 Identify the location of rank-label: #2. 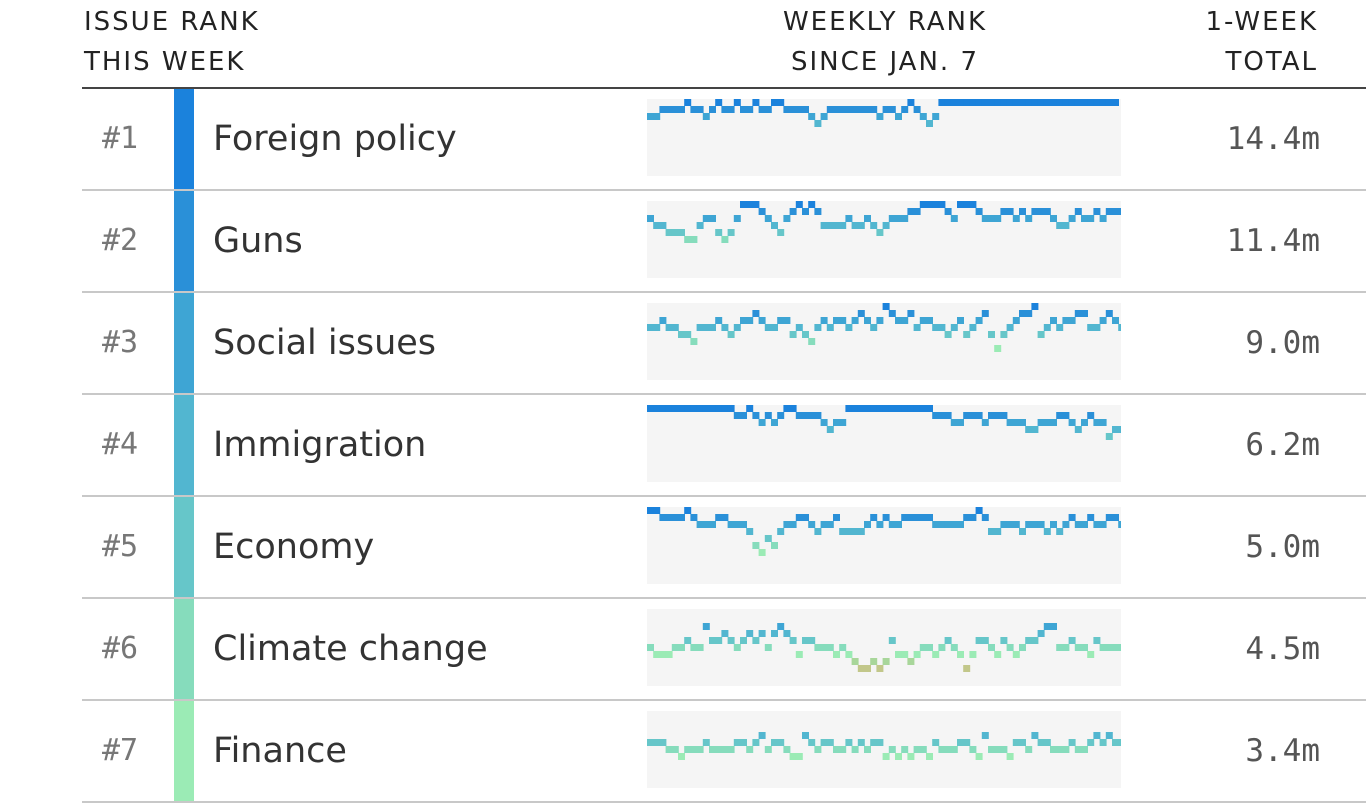
(120, 240).